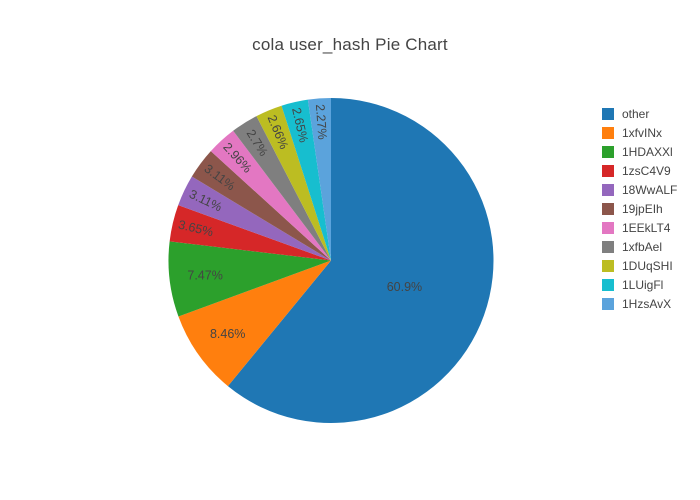  I want to click on slice-label-1HzsAvX: 2.27%, so click(321, 122).